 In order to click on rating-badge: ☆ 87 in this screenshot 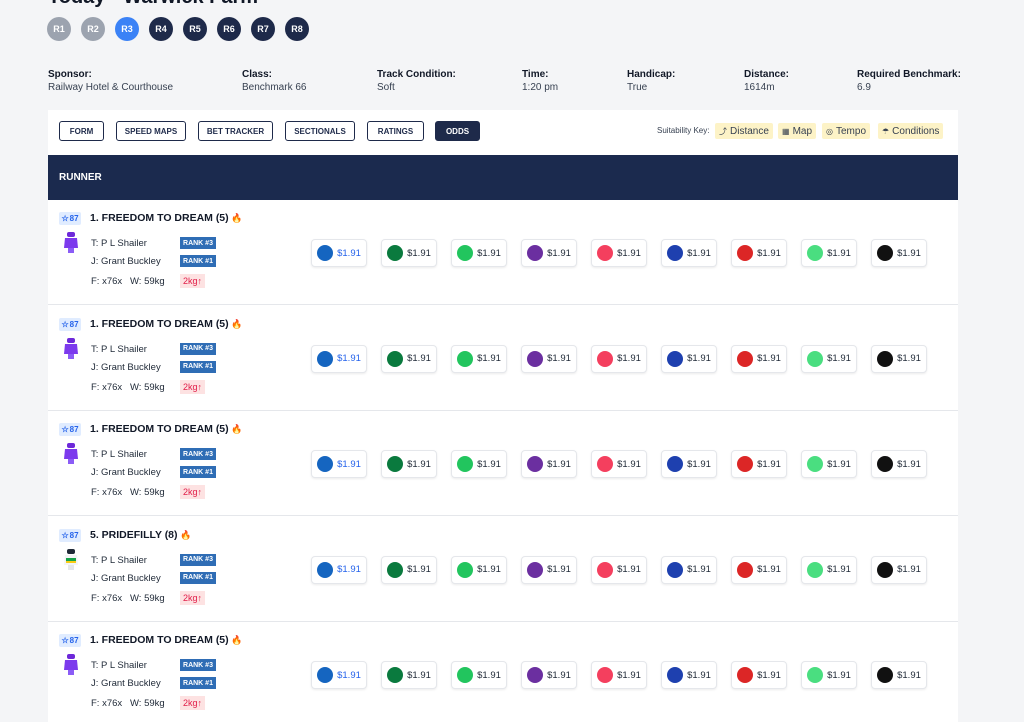, I will do `click(70, 535)`.